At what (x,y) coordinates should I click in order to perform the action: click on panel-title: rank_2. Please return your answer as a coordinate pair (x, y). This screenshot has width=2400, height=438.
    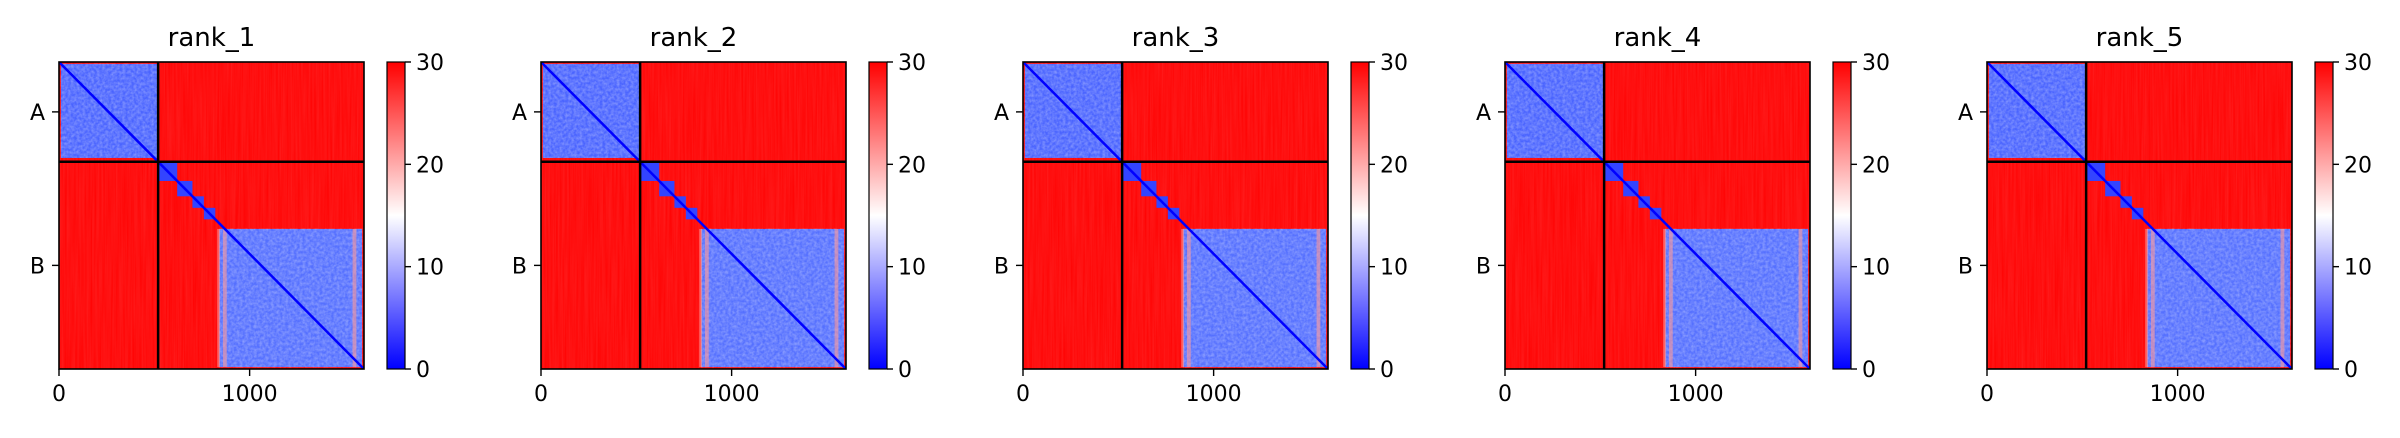
    Looking at the image, I should click on (694, 38).